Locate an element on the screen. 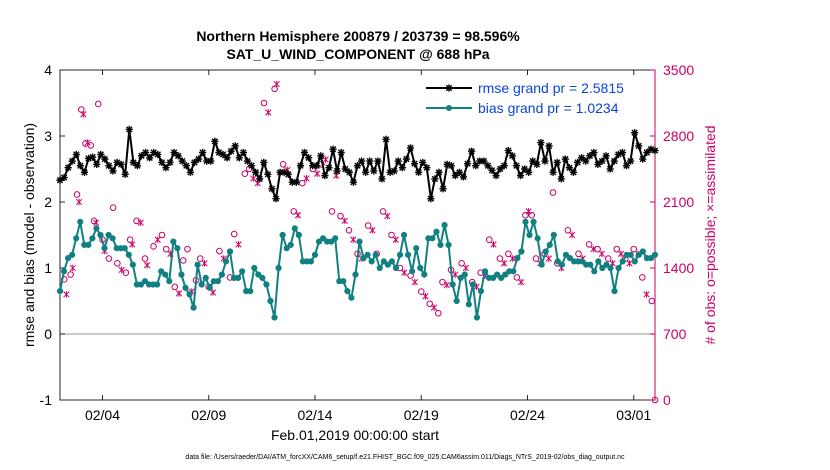 Image resolution: width=830 pixels, height=470 pixels. x-tick-label: 03/01 is located at coordinates (633, 415).